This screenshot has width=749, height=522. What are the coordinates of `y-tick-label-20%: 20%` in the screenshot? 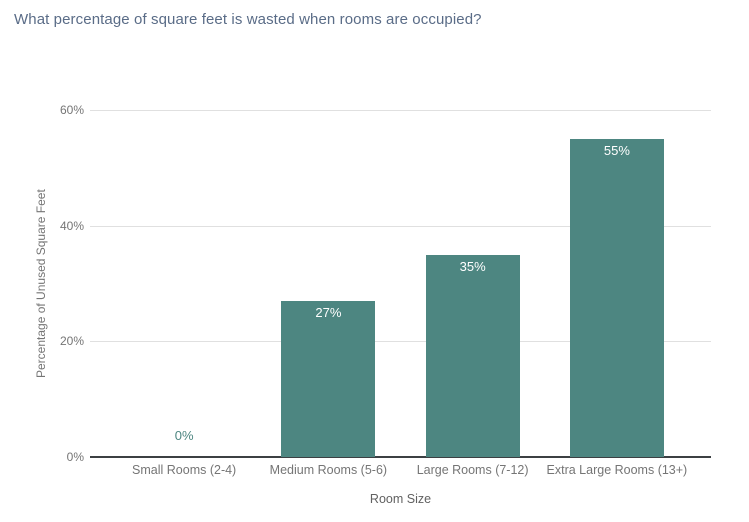 It's located at (71, 341).